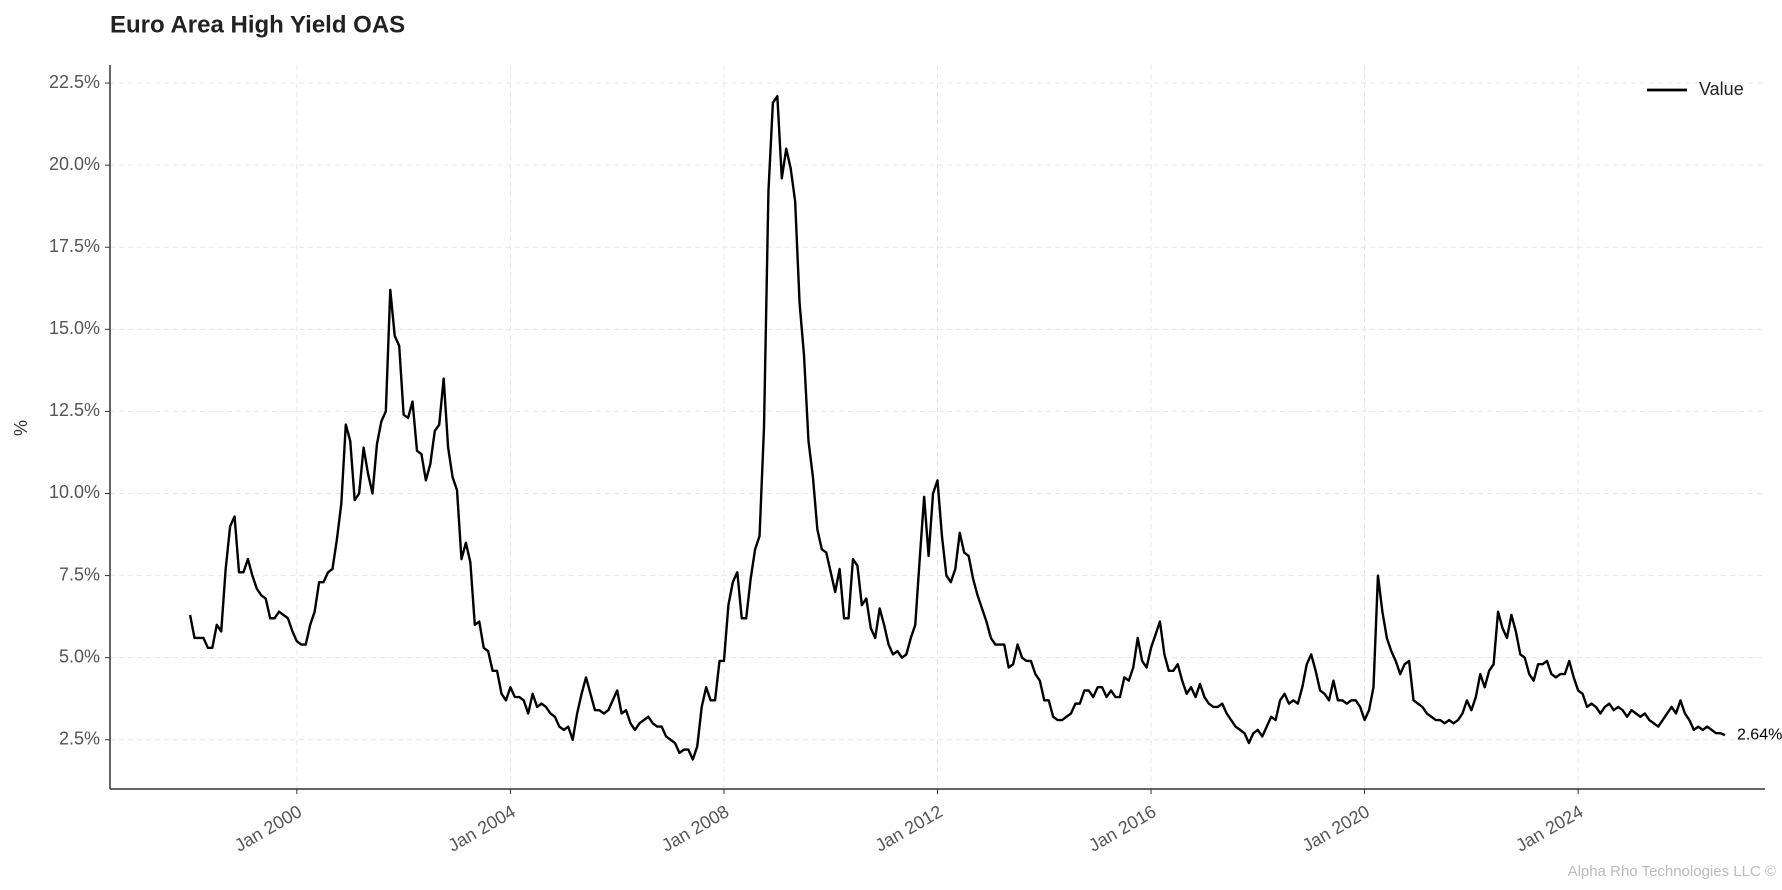  What do you see at coordinates (74, 492) in the screenshot?
I see `y-tick-label: 10.0%` at bounding box center [74, 492].